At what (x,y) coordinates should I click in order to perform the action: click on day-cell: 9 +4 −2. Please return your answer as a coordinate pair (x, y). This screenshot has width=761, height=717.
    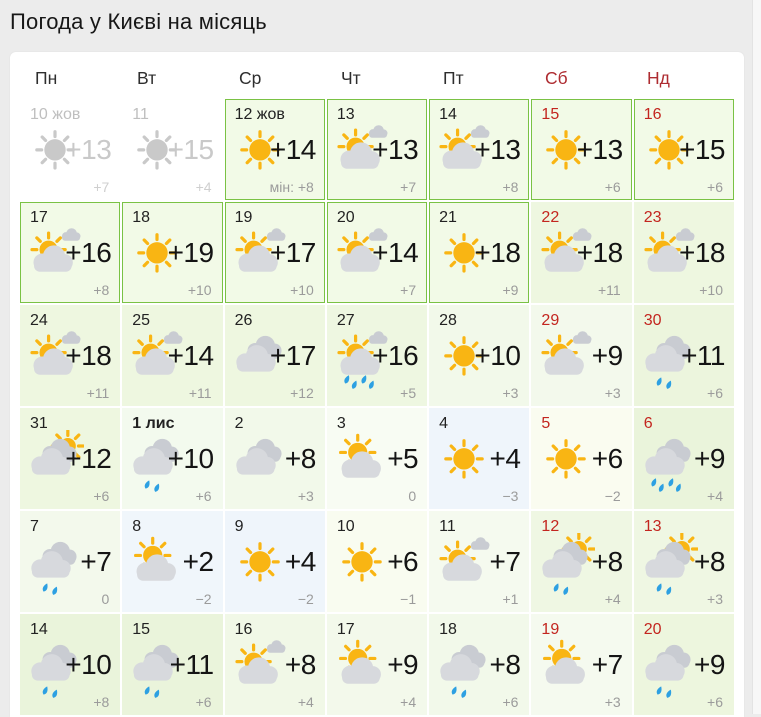
    Looking at the image, I should click on (274, 561).